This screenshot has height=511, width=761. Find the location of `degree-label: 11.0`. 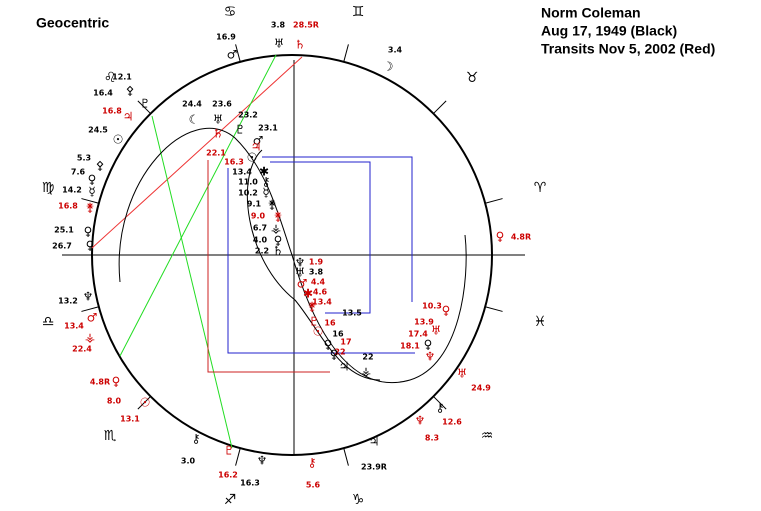

degree-label: 11.0 is located at coordinates (248, 182).